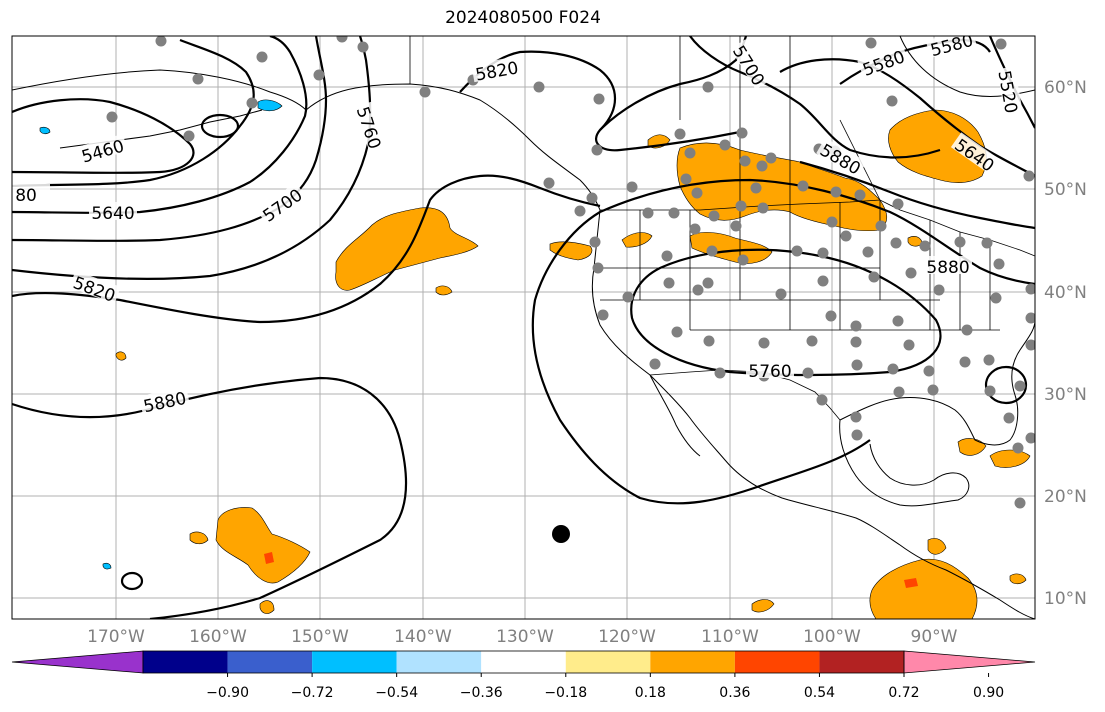 This screenshot has height=712, width=1105. What do you see at coordinates (269, 558) in the screenshot?
I see `field-strong-hawaii` at bounding box center [269, 558].